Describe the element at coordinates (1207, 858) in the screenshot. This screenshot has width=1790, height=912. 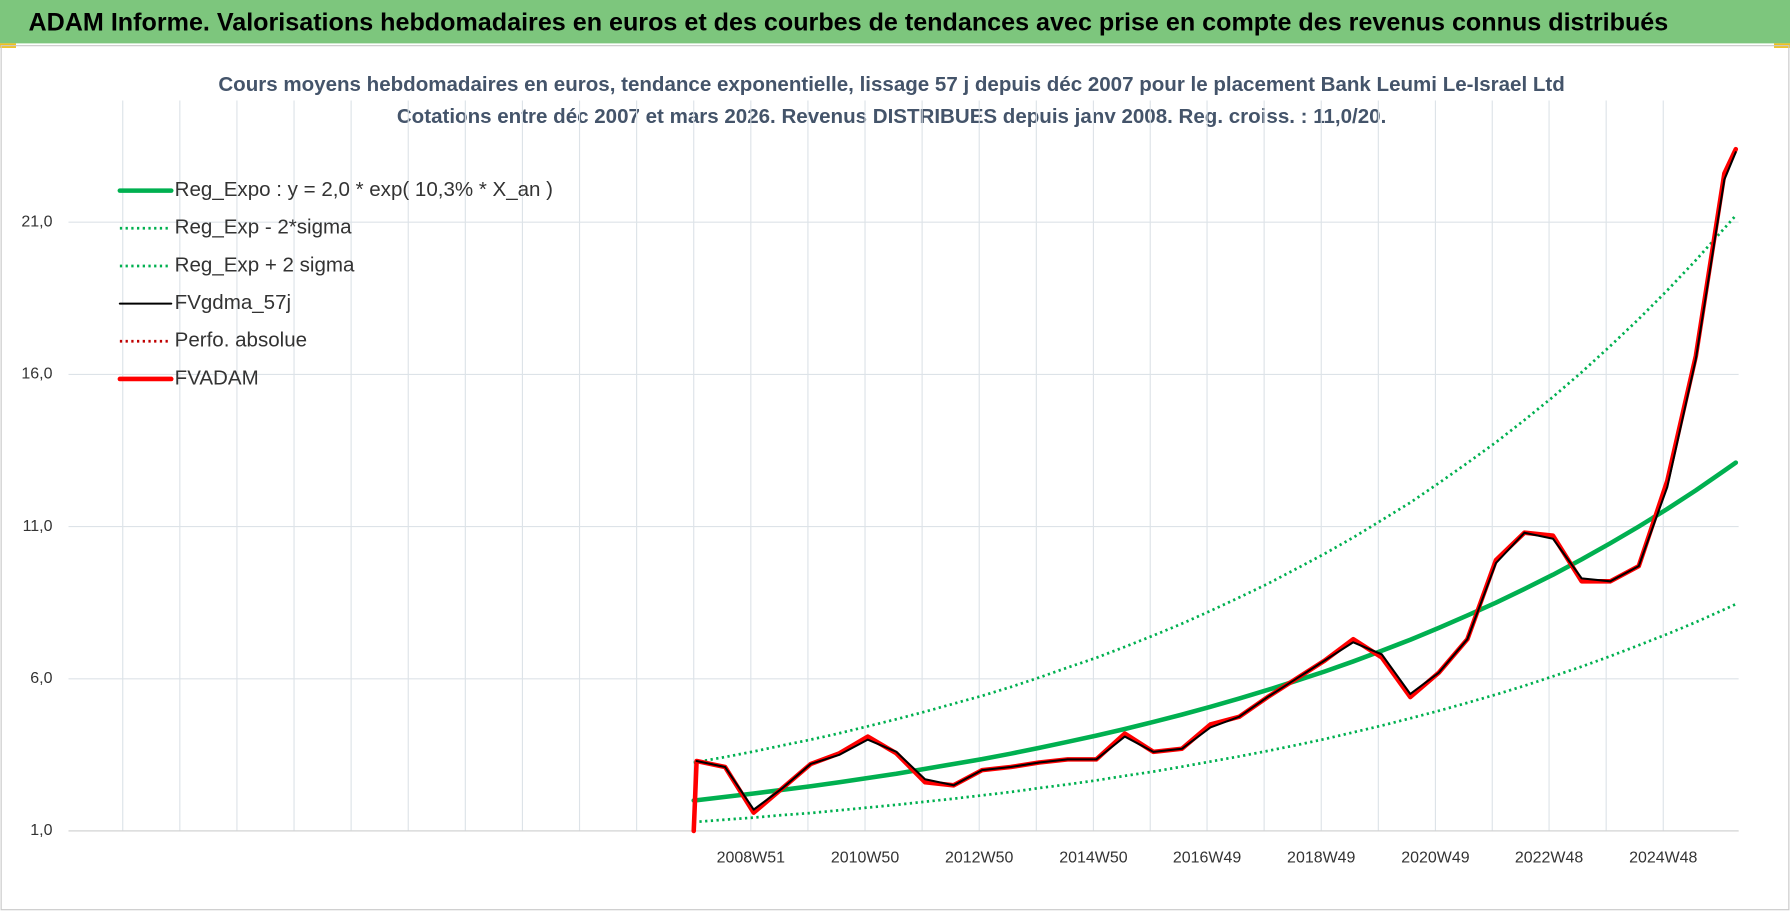
I see `x-tick-label: 2016W49` at that location.